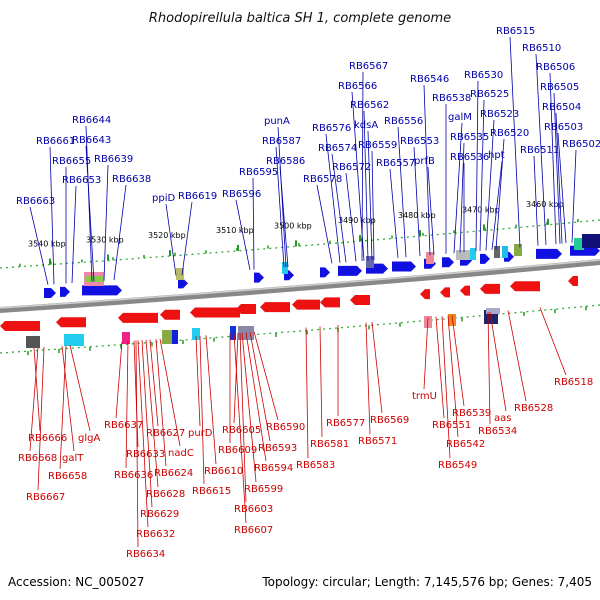 The width and height of the screenshot is (600, 600). What do you see at coordinates (285, 427) in the screenshot?
I see `bottom-gene-label: RB6590` at bounding box center [285, 427].